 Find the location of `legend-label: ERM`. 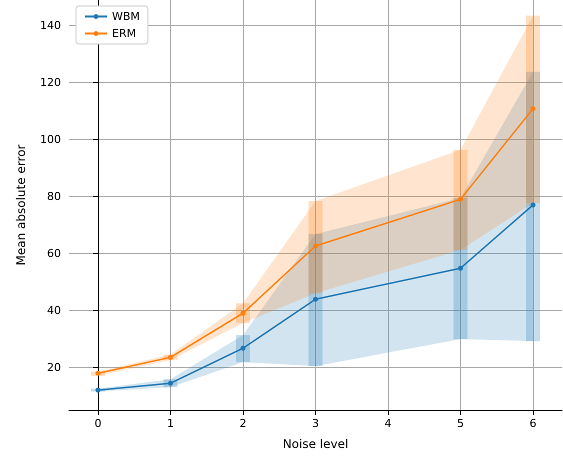

legend-label: ERM is located at coordinates (124, 33).